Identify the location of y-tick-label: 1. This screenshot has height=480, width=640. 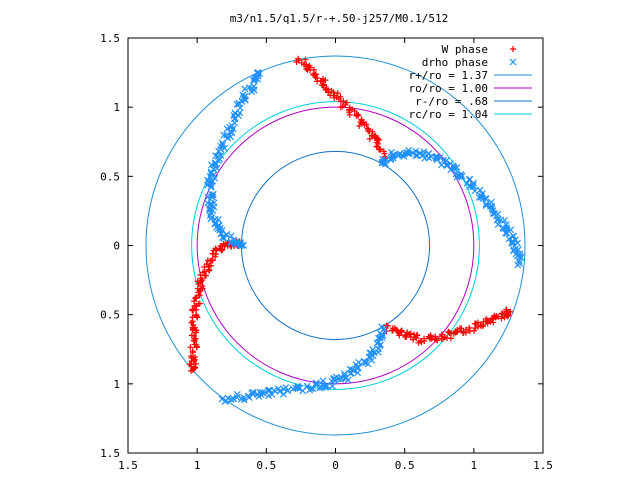
(116, 384).